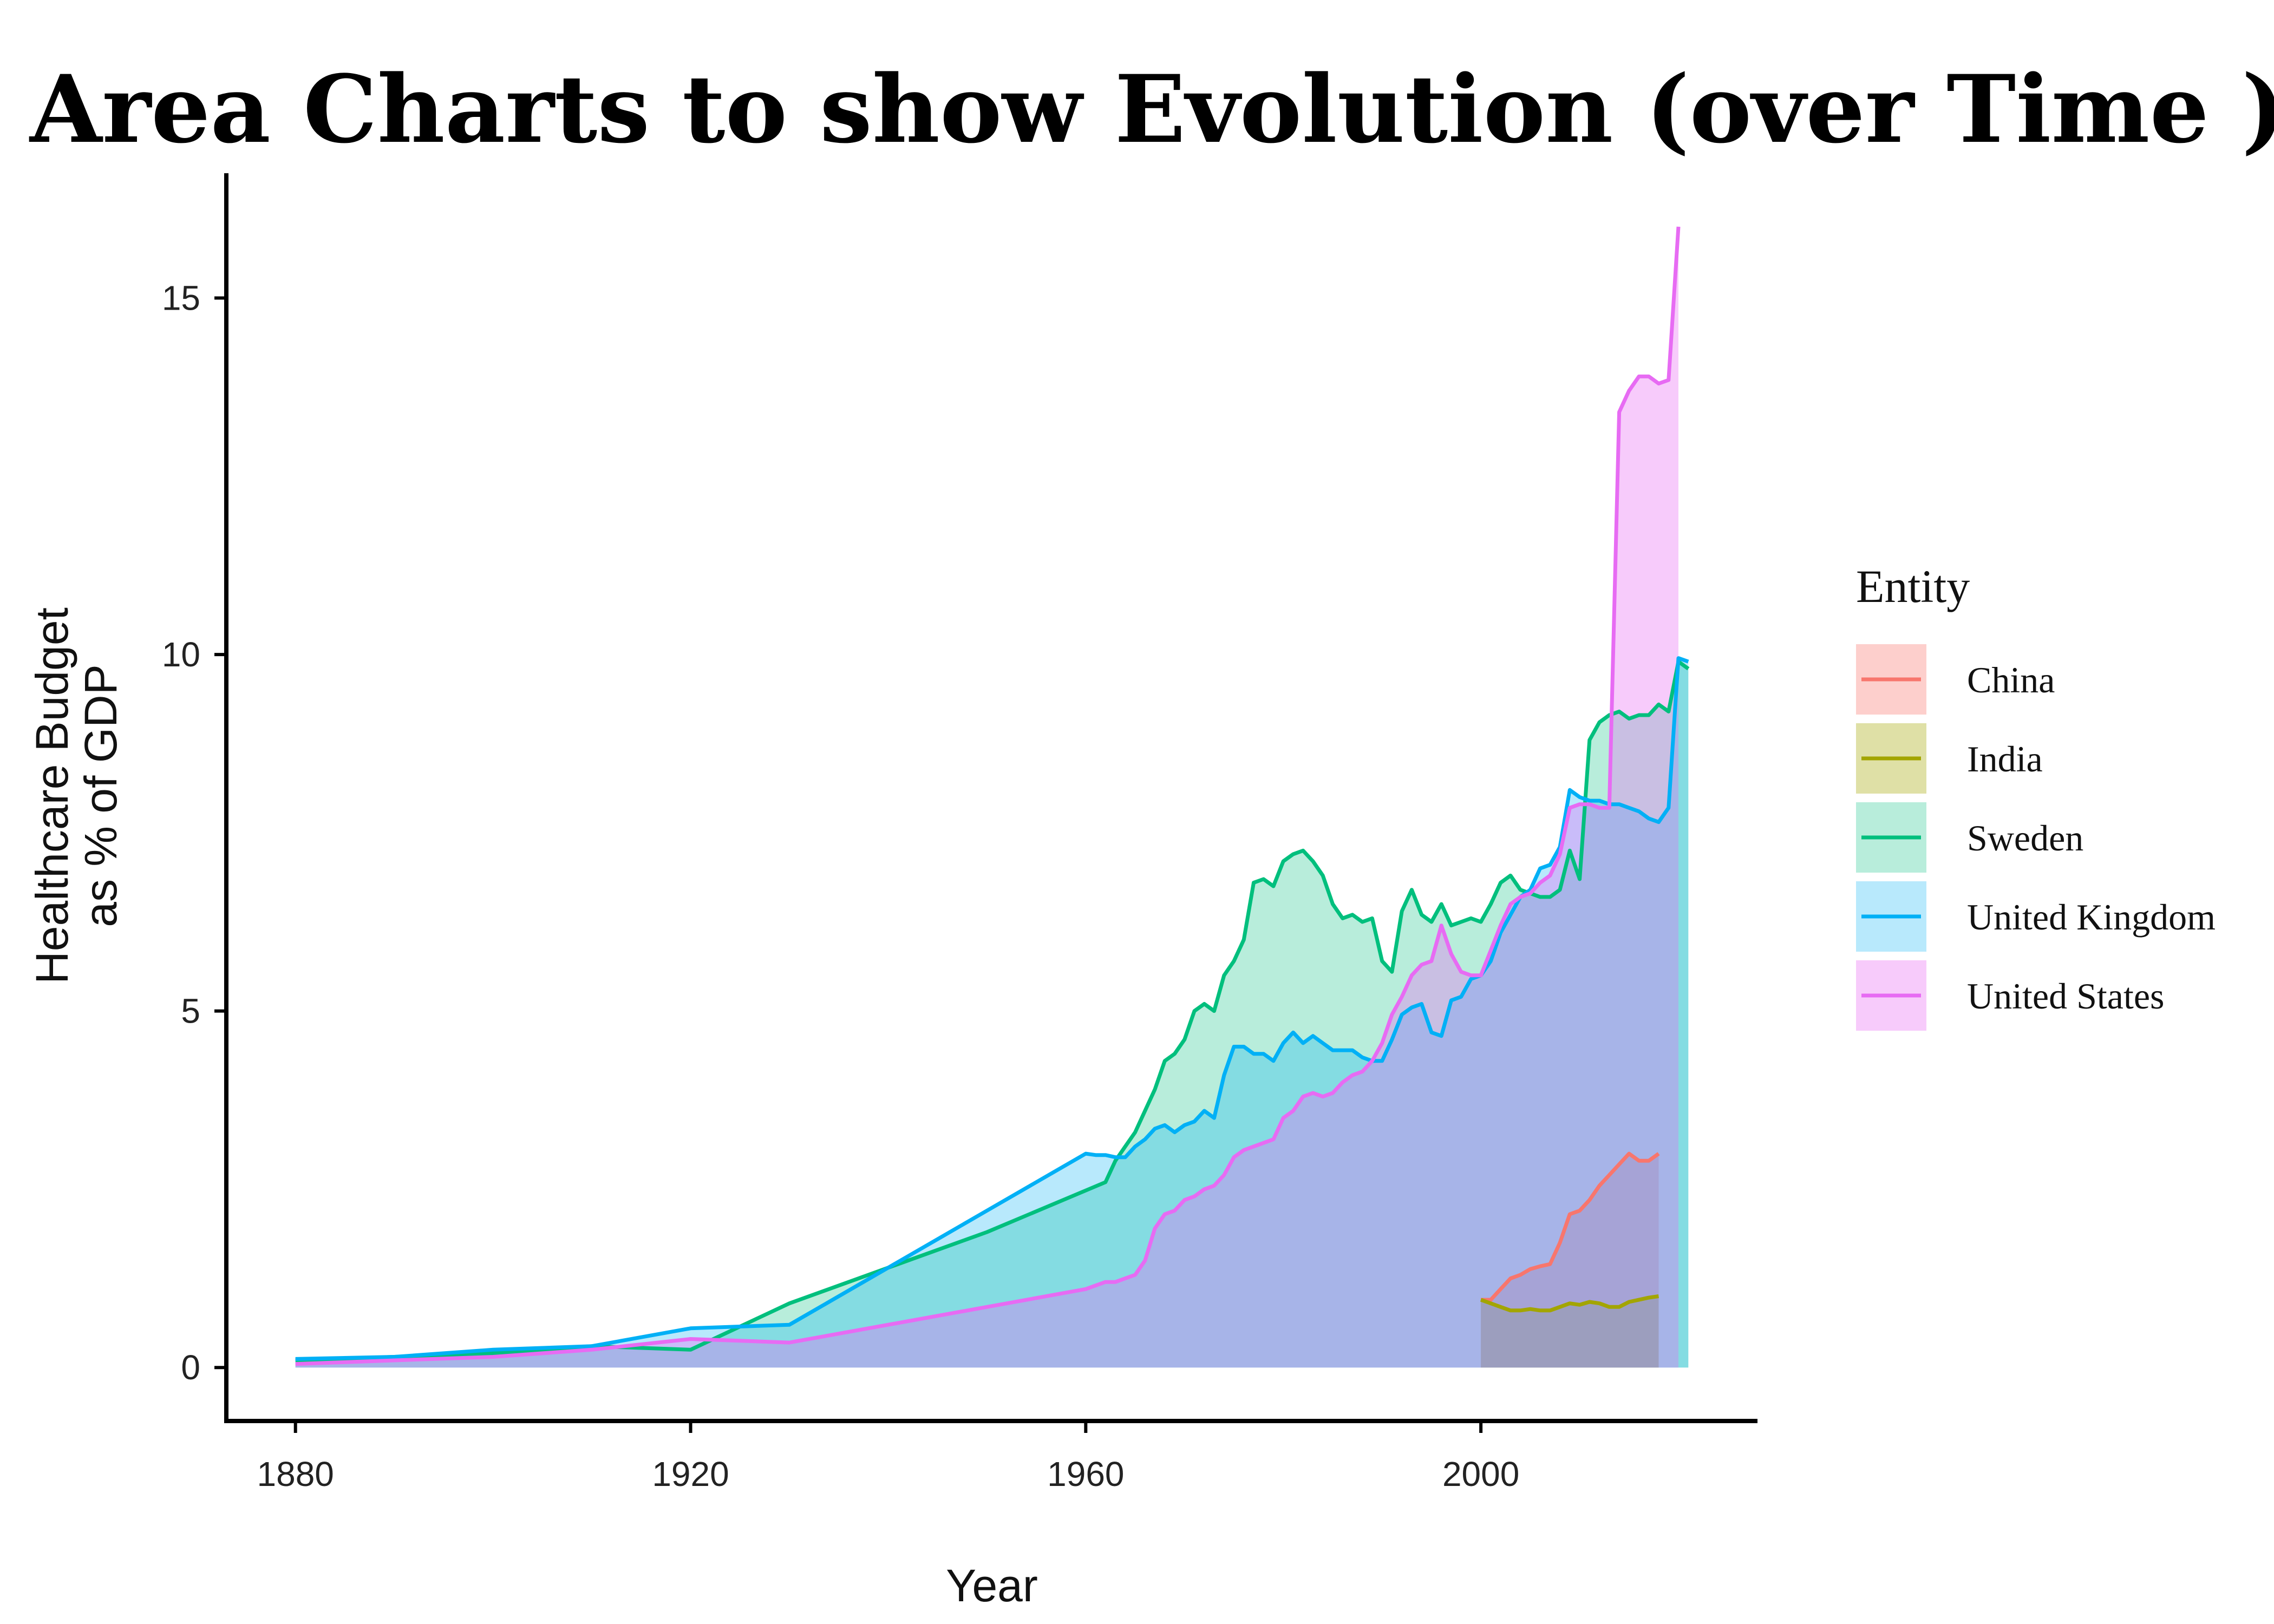  What do you see at coordinates (691, 1474) in the screenshot?
I see `x-tick-label: 1920` at bounding box center [691, 1474].